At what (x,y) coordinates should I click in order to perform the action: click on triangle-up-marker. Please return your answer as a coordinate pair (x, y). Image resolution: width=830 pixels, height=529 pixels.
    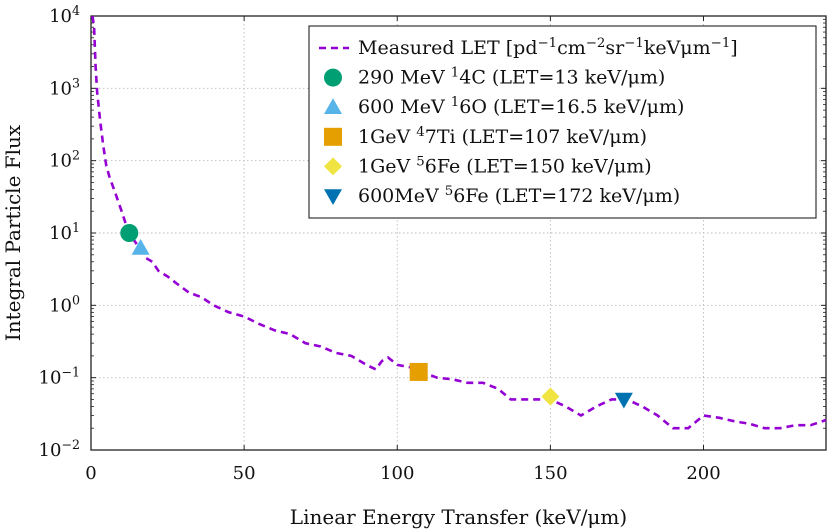
    Looking at the image, I should click on (140, 247).